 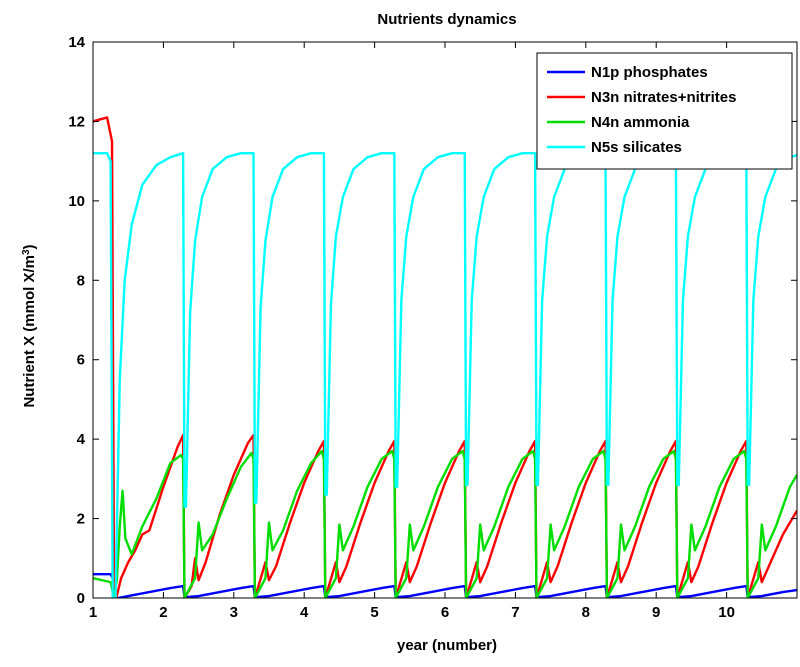 What do you see at coordinates (29, 246) in the screenshot?
I see `y-axis-label-tail: )` at bounding box center [29, 246].